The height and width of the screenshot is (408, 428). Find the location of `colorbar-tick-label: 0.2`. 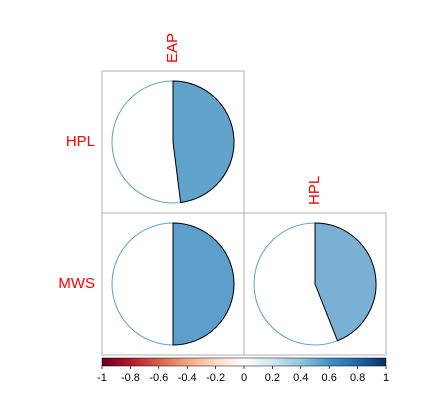

colorbar-tick-label: 0.2 is located at coordinates (272, 378).